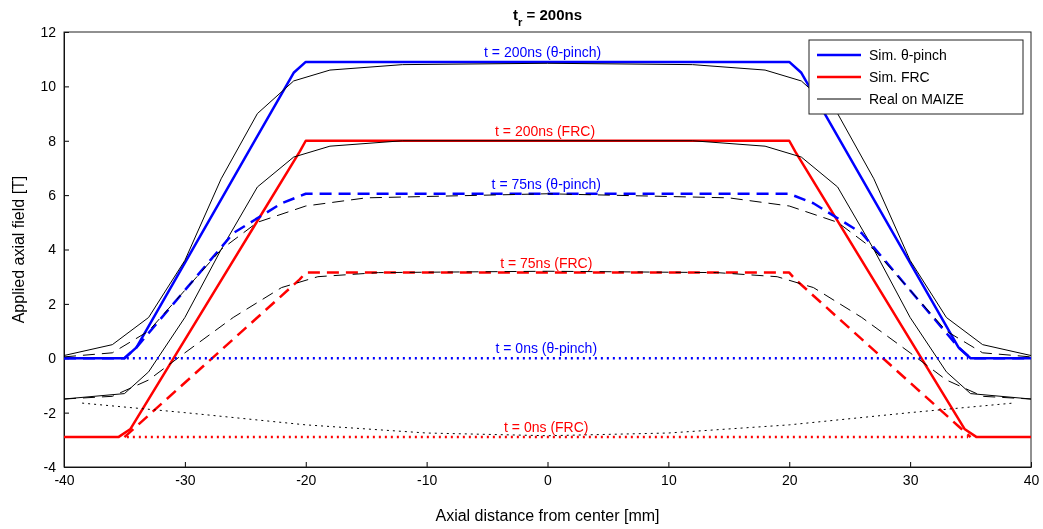 The height and width of the screenshot is (529, 1043). What do you see at coordinates (50, 412) in the screenshot?
I see `y-tick-label: -2` at bounding box center [50, 412].